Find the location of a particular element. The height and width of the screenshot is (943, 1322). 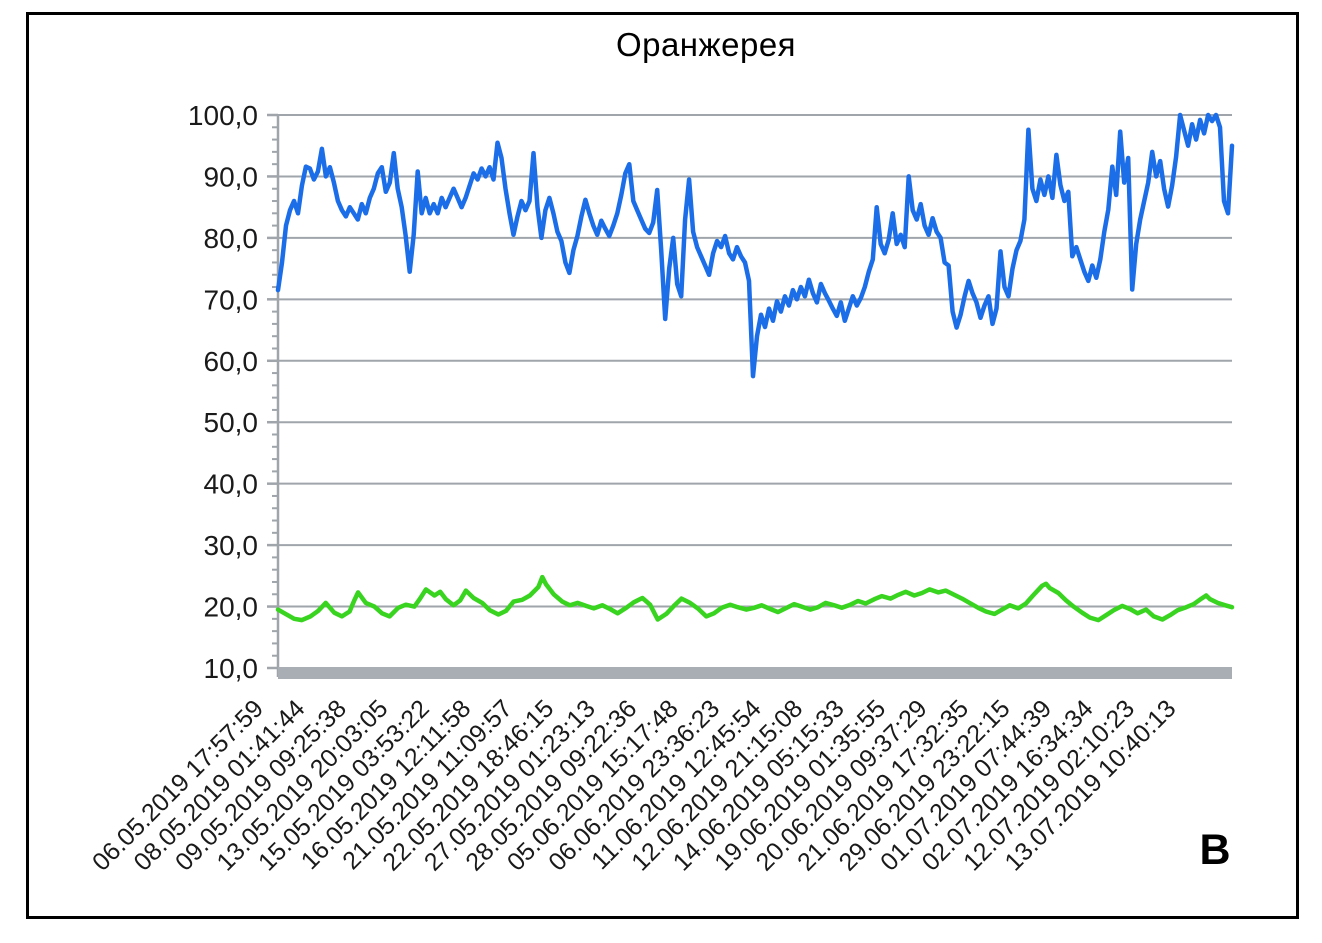

chart-title: Оранжерея is located at coordinates (706, 44).